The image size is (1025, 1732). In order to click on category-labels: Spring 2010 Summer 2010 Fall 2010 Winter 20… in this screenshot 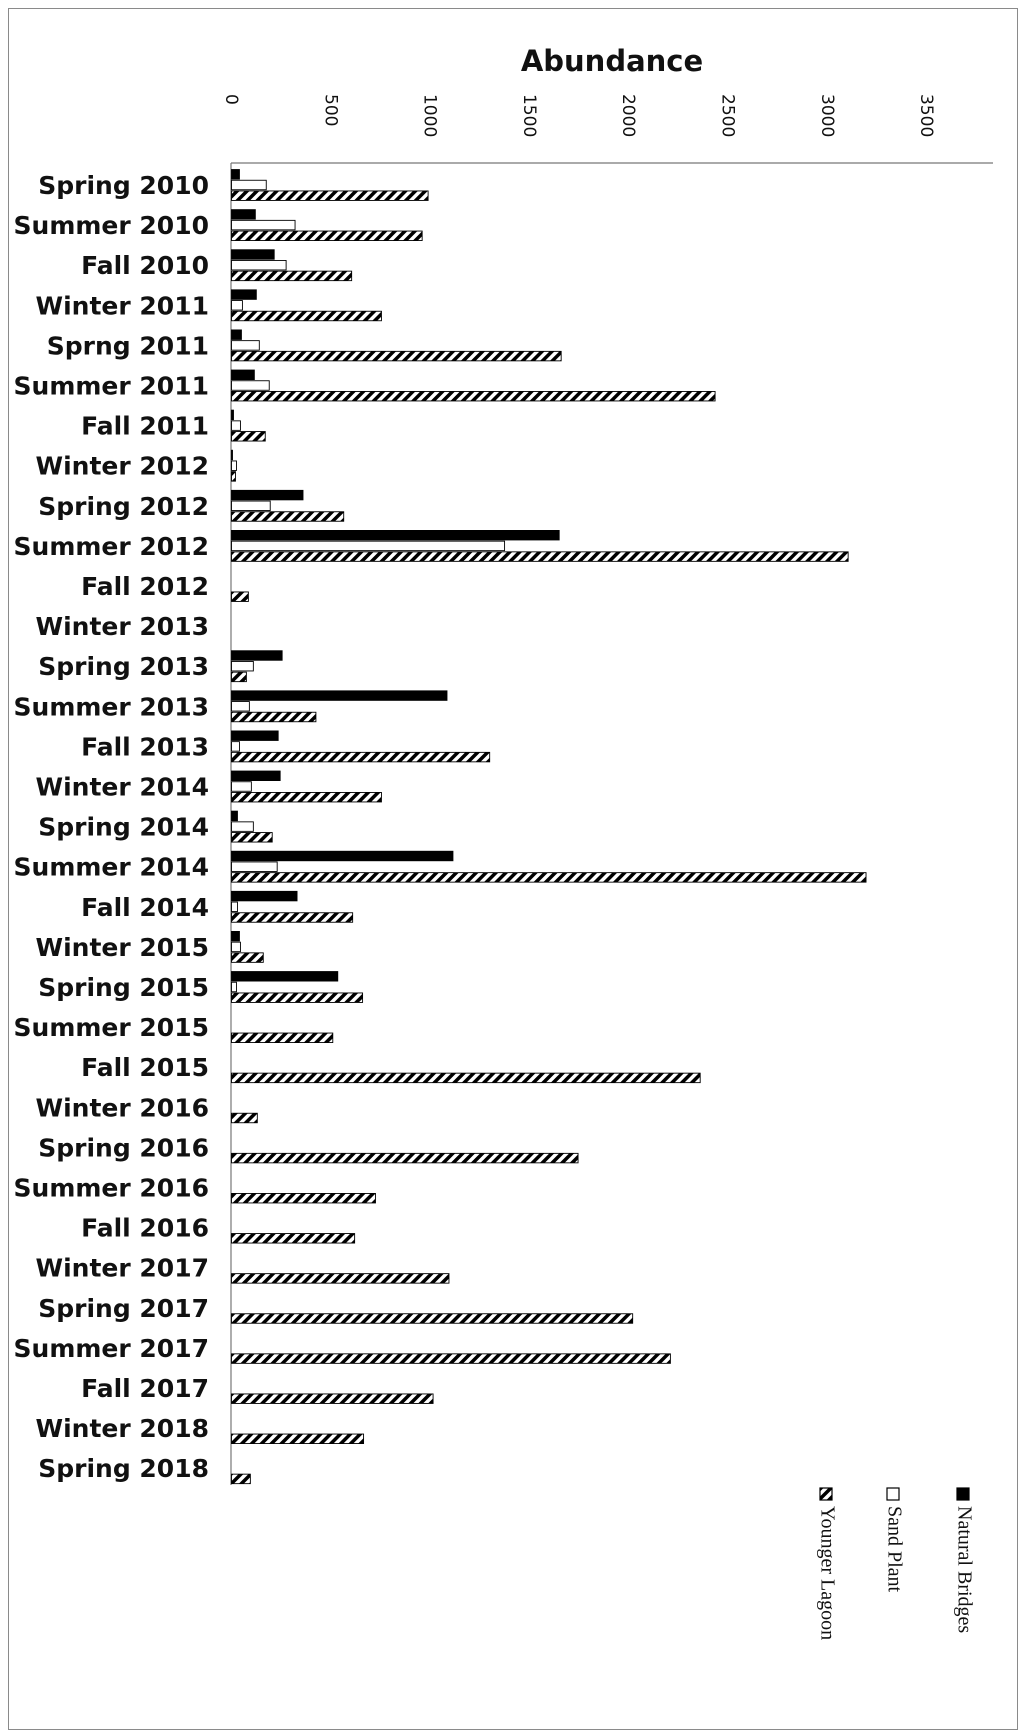, I will do `click(111, 827)`.